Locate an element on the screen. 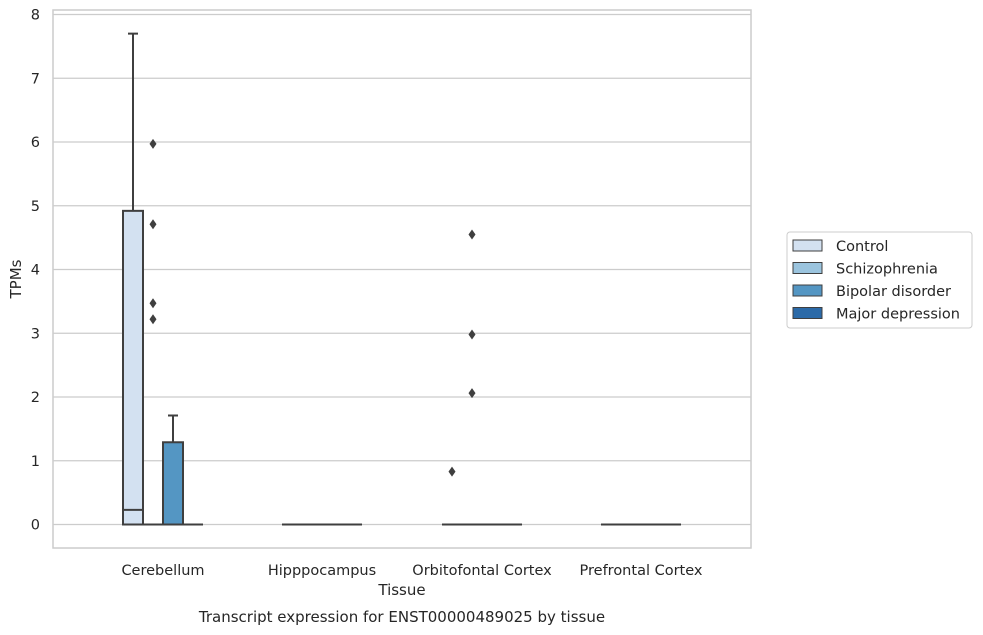 The height and width of the screenshot is (635, 983). legend-frame is located at coordinates (879, 280).